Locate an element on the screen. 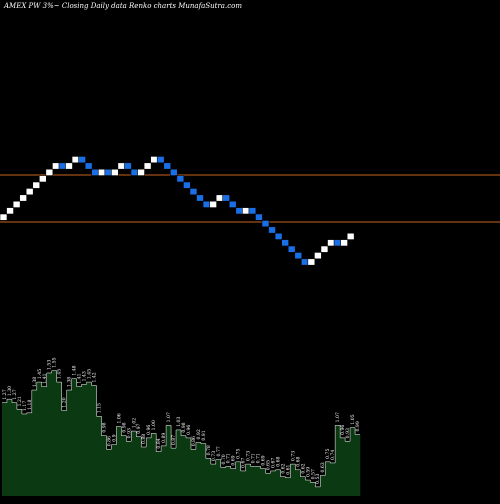 The image size is (500, 504). volume-label: 1.53 is located at coordinates (50, 365).